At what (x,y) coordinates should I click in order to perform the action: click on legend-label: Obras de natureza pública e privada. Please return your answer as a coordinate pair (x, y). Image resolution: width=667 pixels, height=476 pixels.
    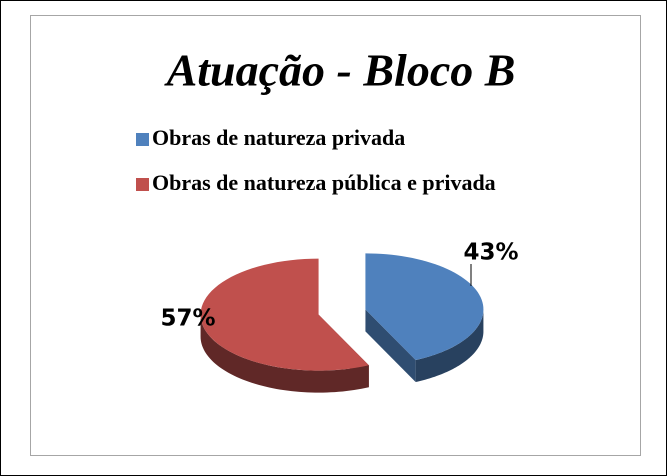
    Looking at the image, I should click on (324, 182).